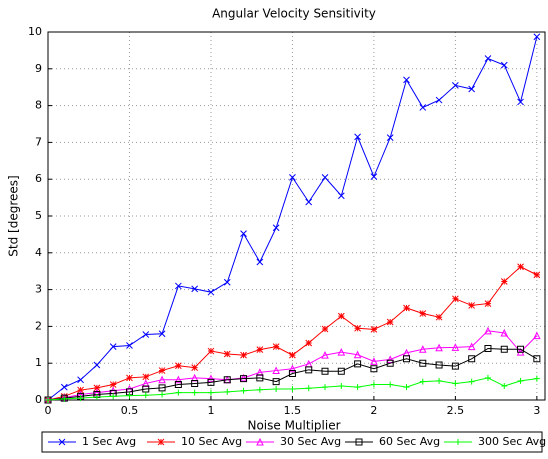 The image size is (548, 459). I want to click on legend-label: 60 Sec Avg, so click(409, 441).